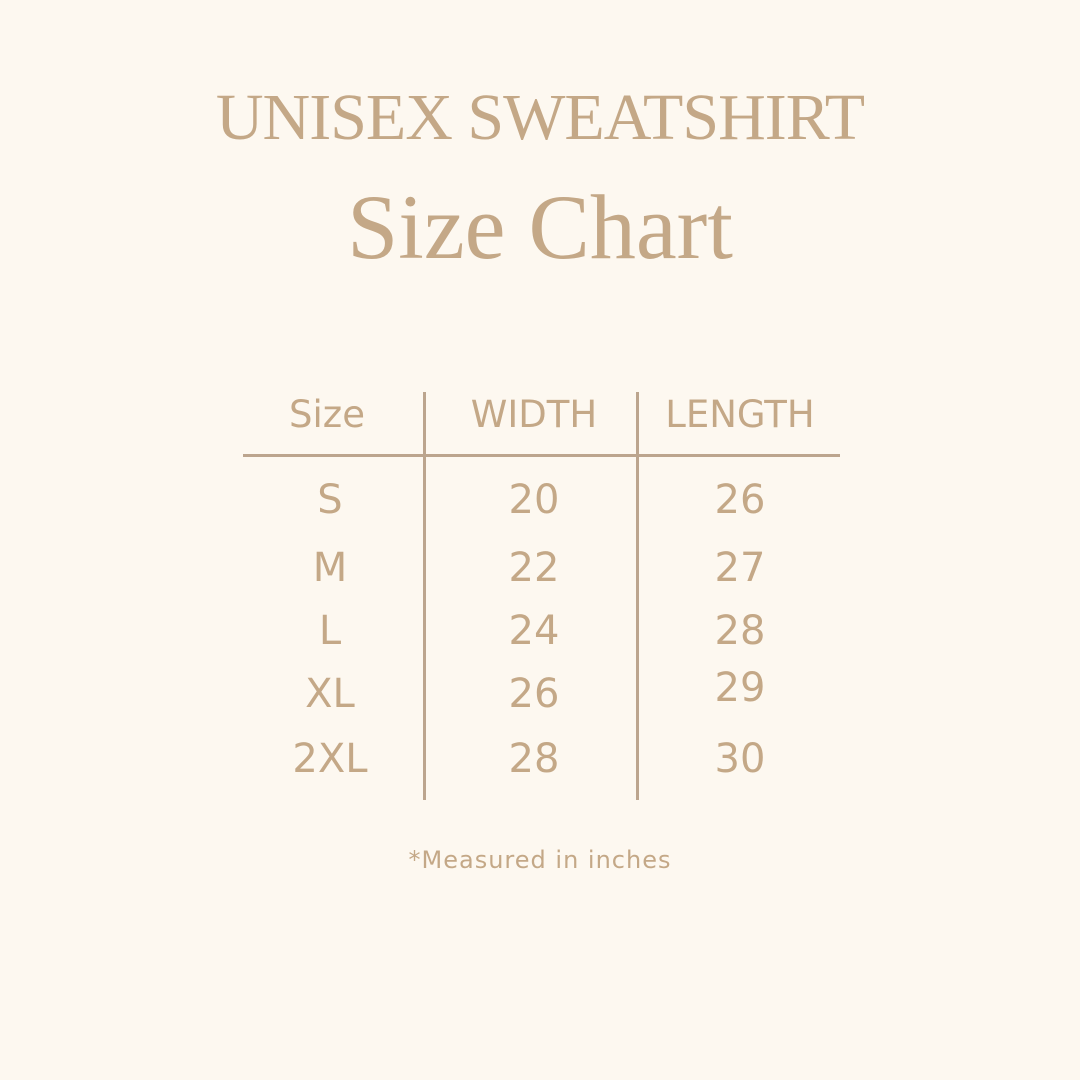 The image size is (1080, 1080). I want to click on cell-length: 28, so click(740, 631).